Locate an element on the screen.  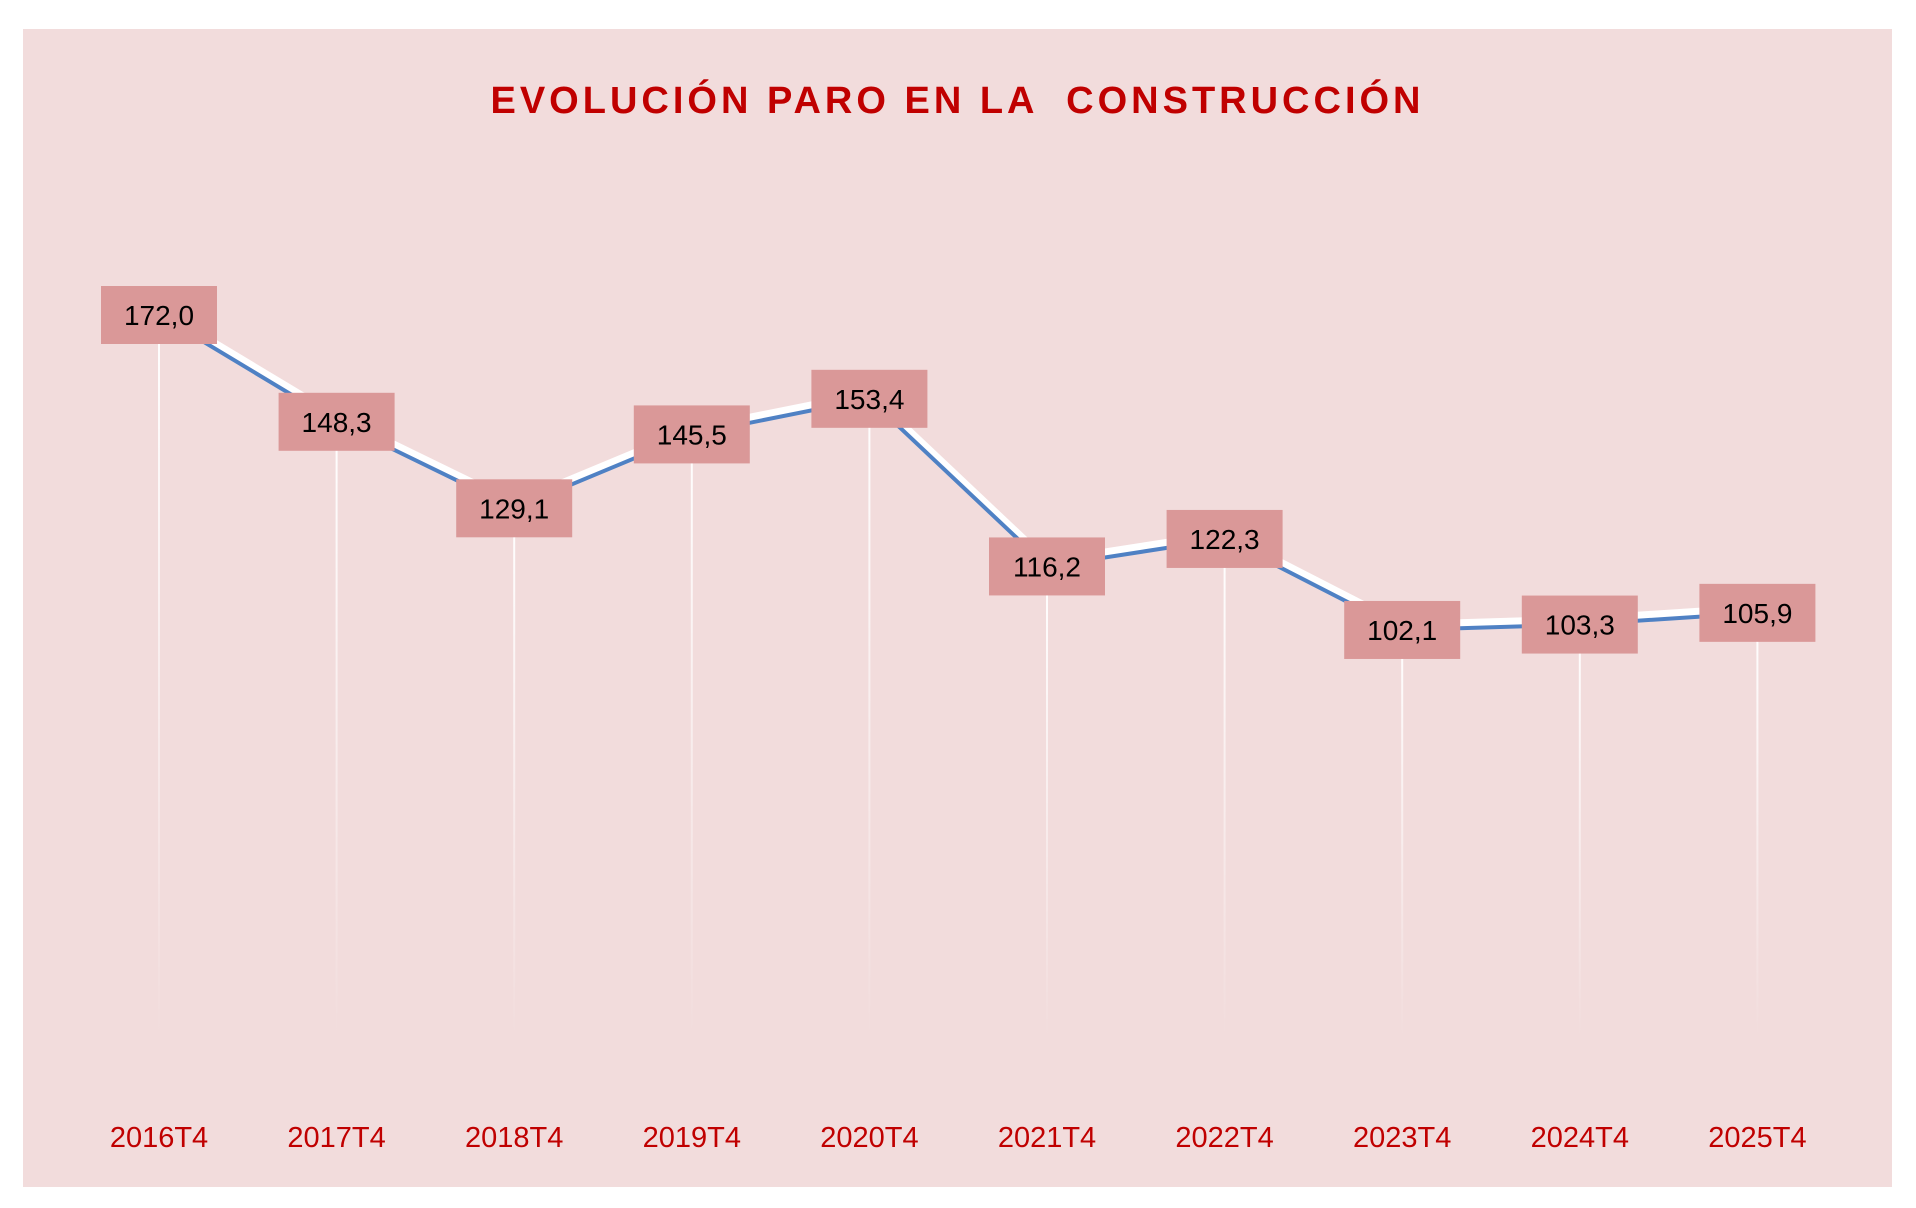
data-label: 148,3 is located at coordinates (337, 422).